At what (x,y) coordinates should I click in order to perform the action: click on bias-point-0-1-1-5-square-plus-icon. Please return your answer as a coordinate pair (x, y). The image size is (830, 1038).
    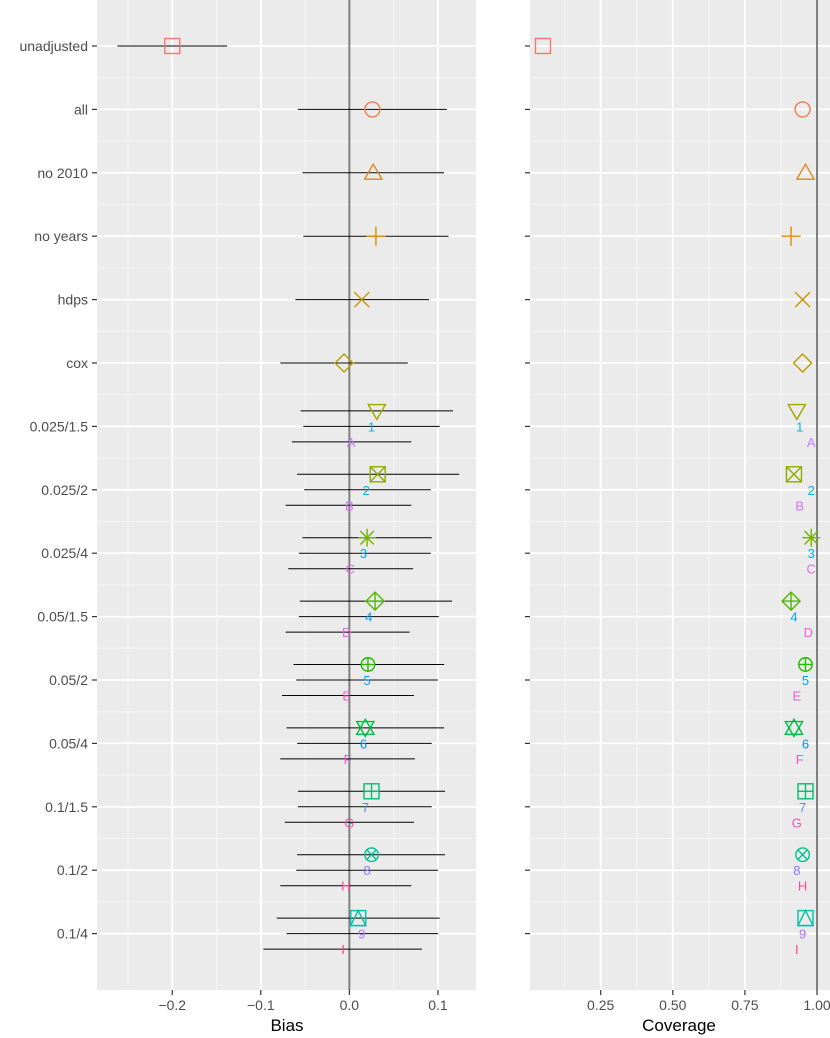
    Looking at the image, I should click on (371, 791).